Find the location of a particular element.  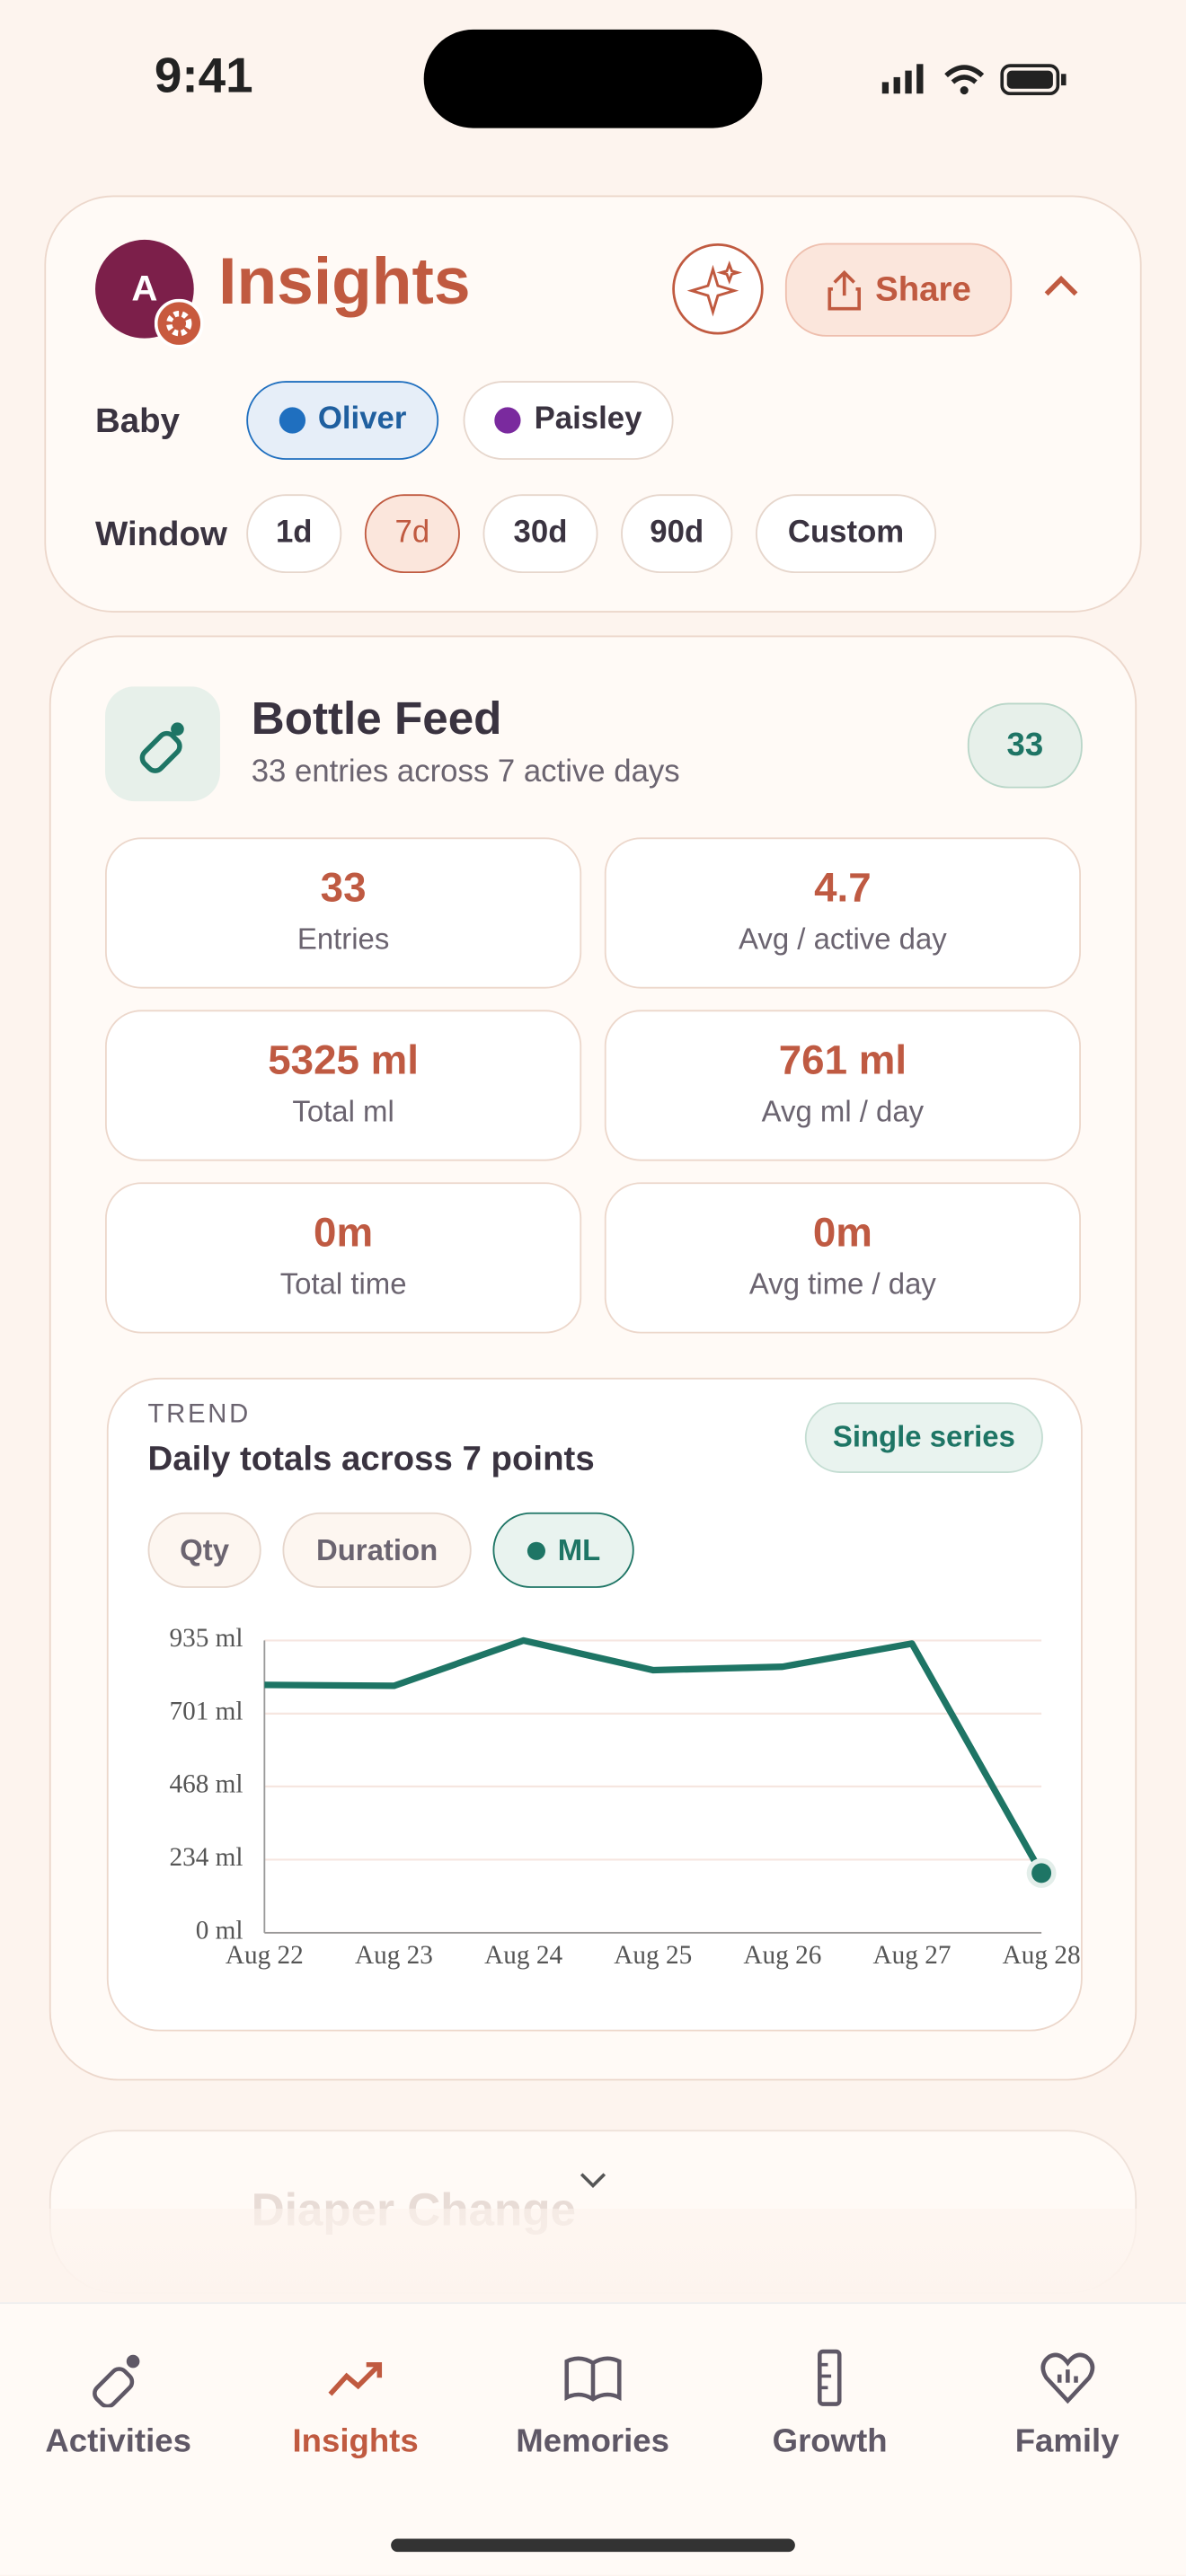

y-tick-label: 0 ml is located at coordinates (219, 1931).